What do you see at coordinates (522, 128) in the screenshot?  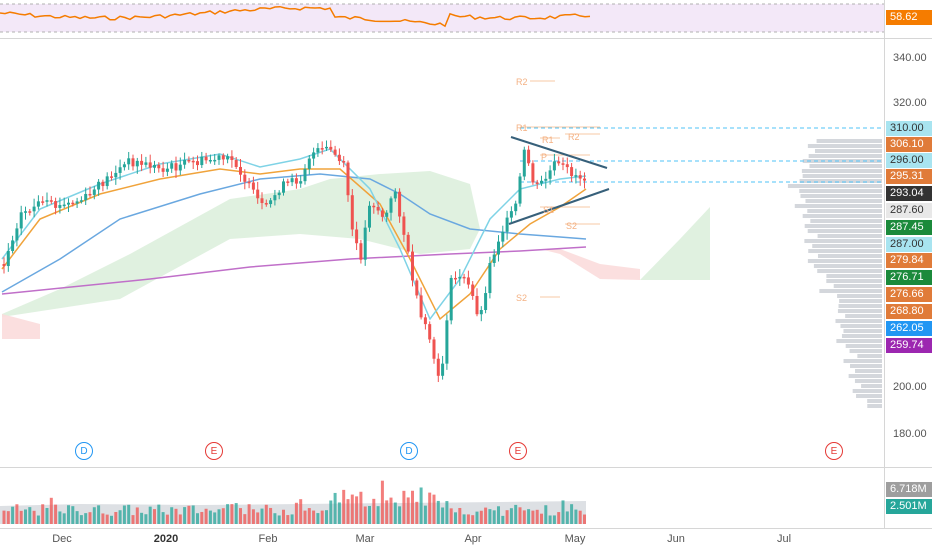 I see `pivot-label: R1` at bounding box center [522, 128].